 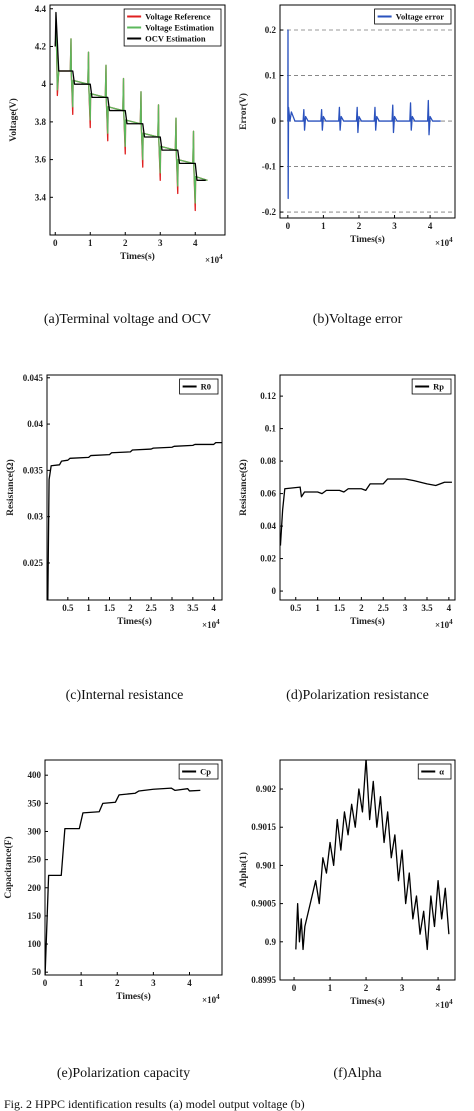 What do you see at coordinates (271, 30) in the screenshot?
I see `y-tick-label: 0.2` at bounding box center [271, 30].